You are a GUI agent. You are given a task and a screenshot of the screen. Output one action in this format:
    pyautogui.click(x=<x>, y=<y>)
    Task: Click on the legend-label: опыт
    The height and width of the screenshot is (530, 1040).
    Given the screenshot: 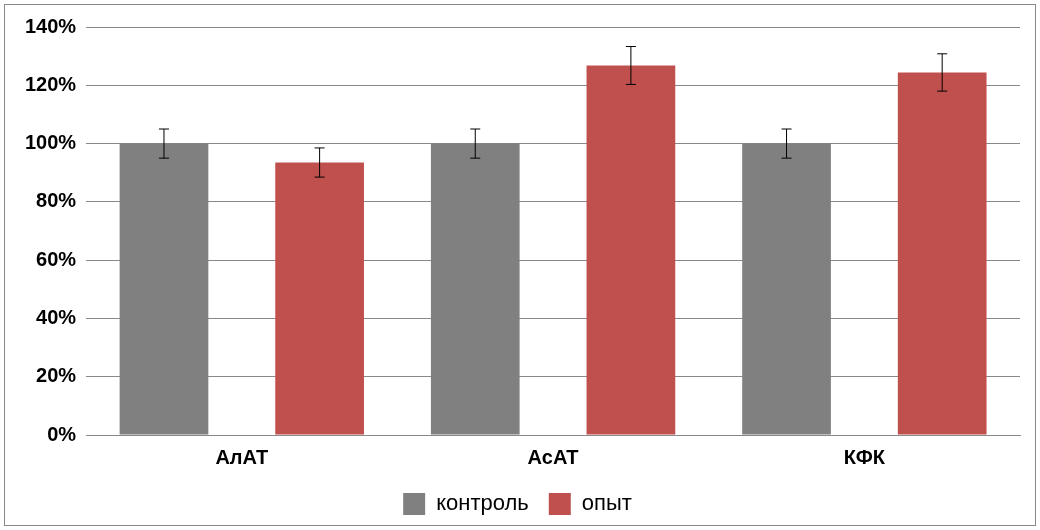 What is the action you would take?
    pyautogui.click(x=606, y=503)
    